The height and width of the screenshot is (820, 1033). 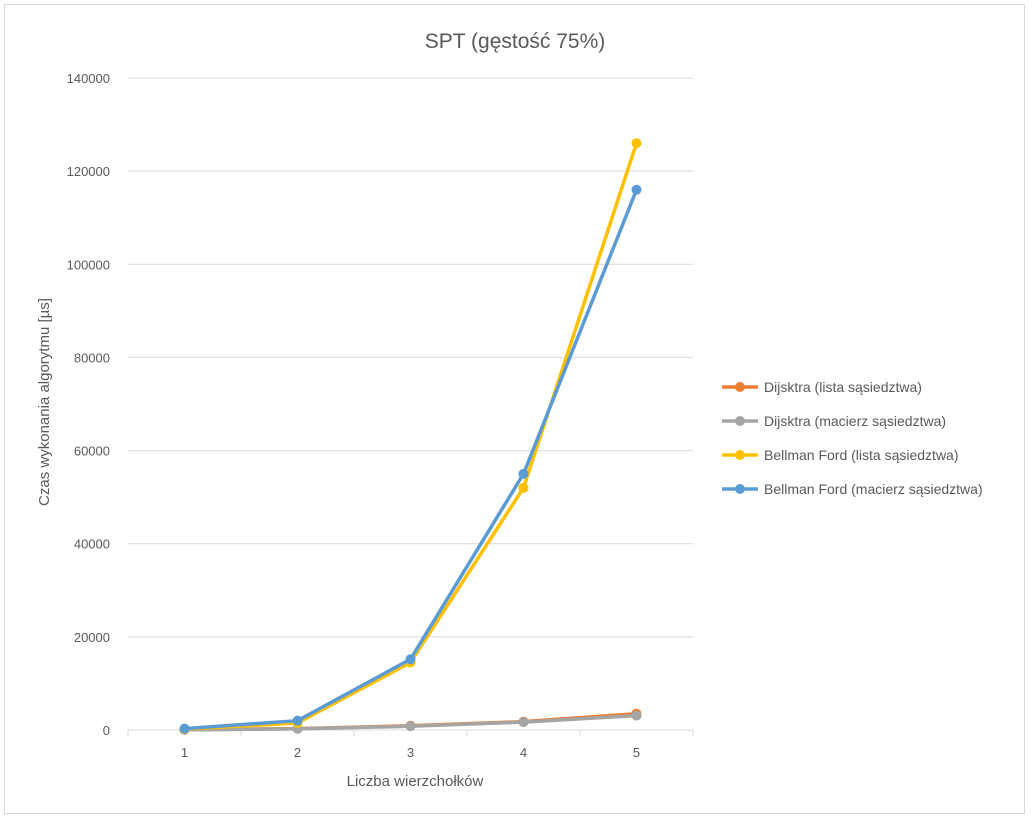 What do you see at coordinates (861, 455) in the screenshot?
I see `legend-label: Bellman Ford (lista sąsiedztwa)` at bounding box center [861, 455].